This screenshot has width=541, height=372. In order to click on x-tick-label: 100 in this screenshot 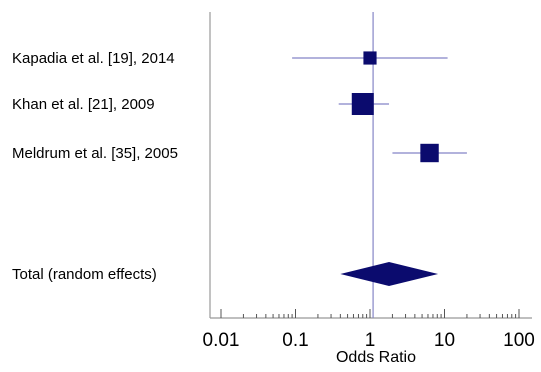, I will do `click(519, 340)`.